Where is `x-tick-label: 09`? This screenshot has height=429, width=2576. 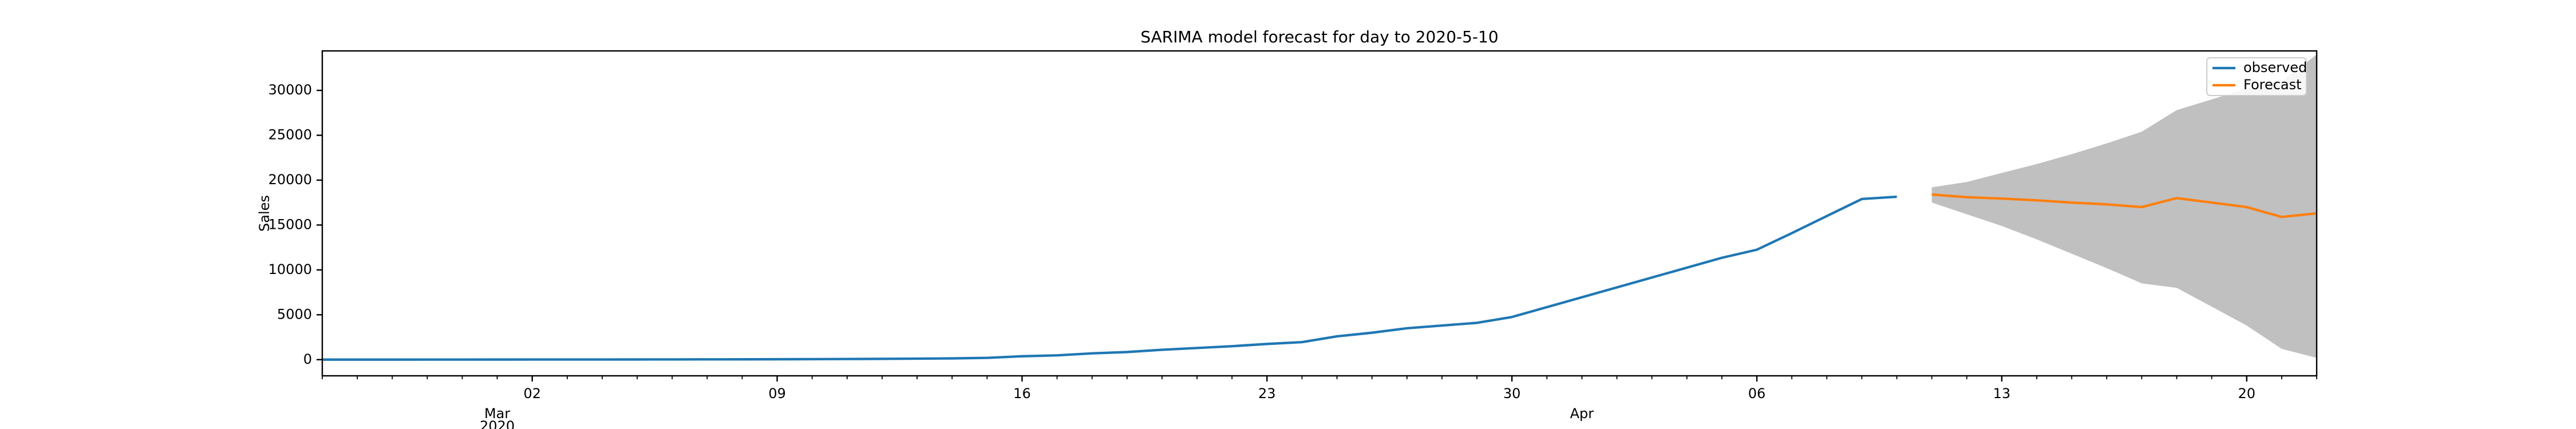 x-tick-label: 09 is located at coordinates (777, 394).